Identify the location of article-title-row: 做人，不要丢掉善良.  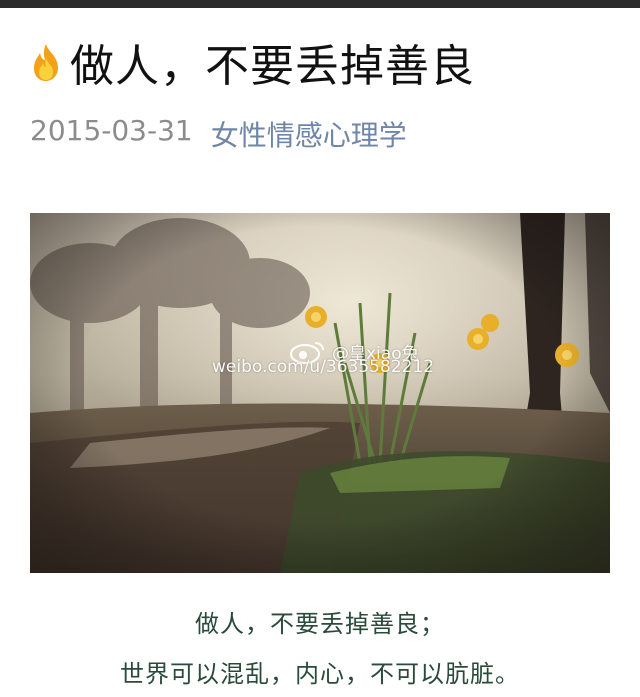
(251, 62).